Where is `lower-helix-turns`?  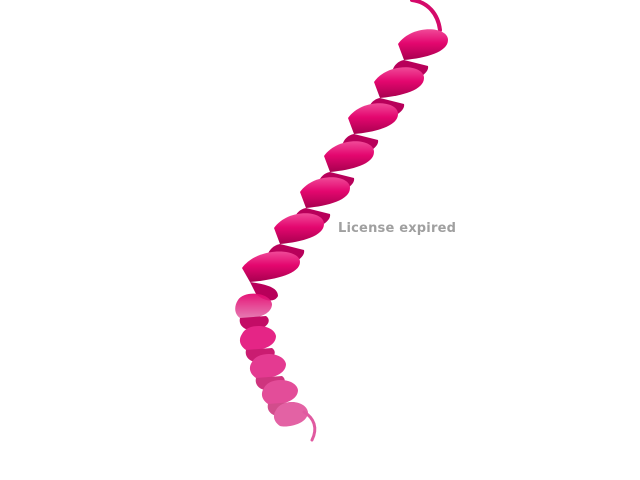
lower-helix-turns is located at coordinates (271, 360).